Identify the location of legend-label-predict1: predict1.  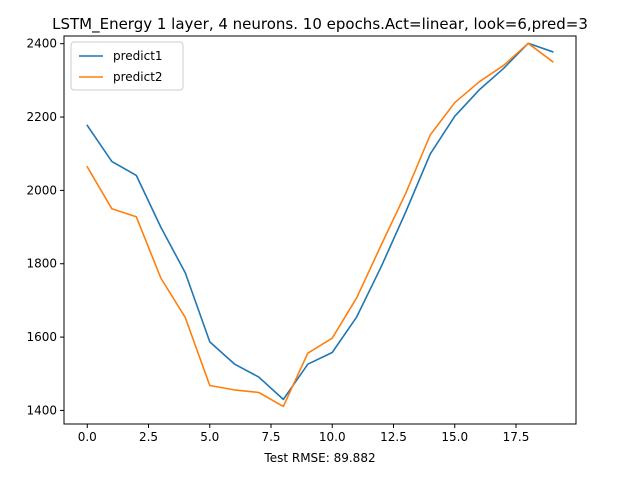
(138, 56).